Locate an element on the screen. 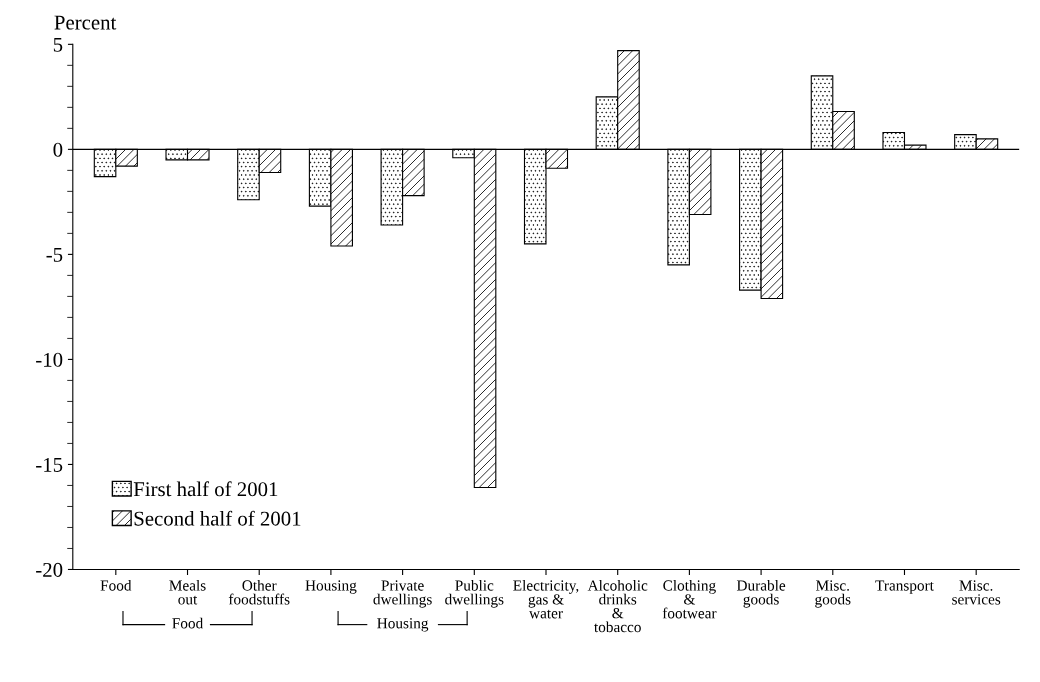 This screenshot has height=682, width=1040. y-tick-label: 5 is located at coordinates (58, 44).